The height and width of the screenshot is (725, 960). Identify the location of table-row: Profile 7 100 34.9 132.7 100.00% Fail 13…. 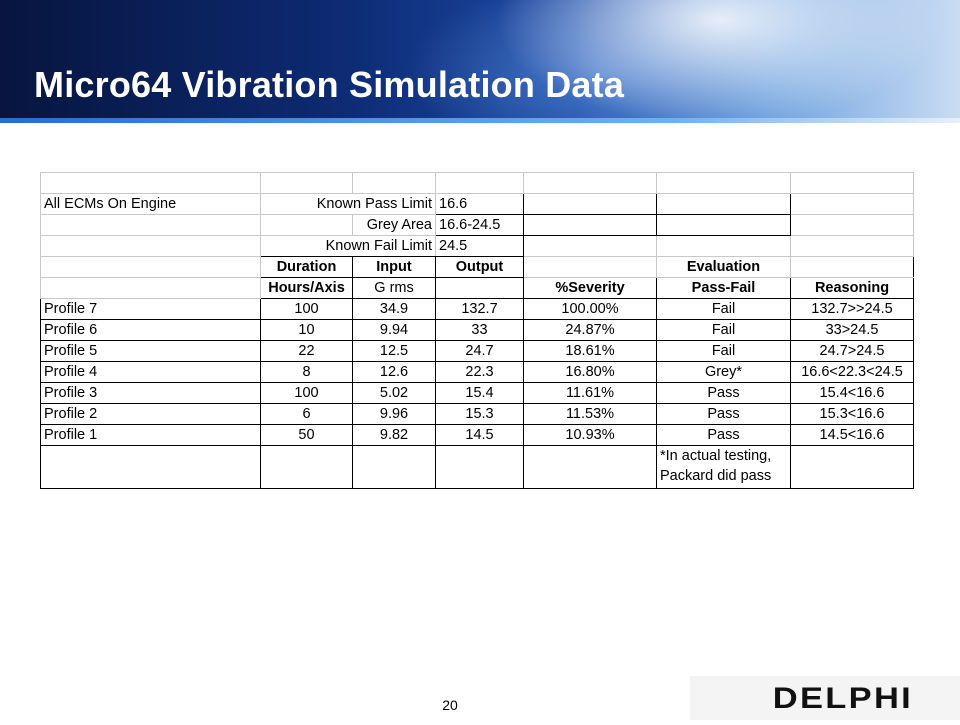
(477, 309).